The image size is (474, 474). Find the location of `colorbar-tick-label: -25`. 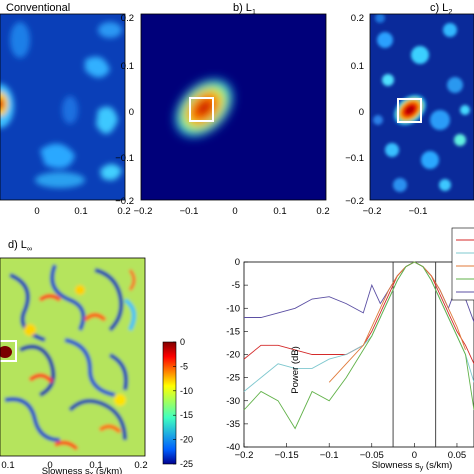

colorbar-tick-label: -25 is located at coordinates (186, 464).